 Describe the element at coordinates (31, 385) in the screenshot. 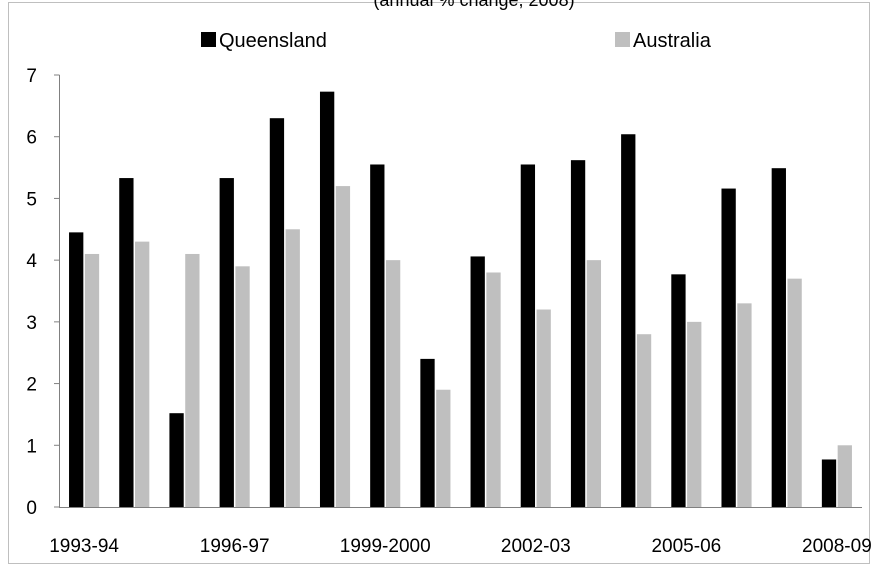

I see `y-tick-label: 2` at that location.